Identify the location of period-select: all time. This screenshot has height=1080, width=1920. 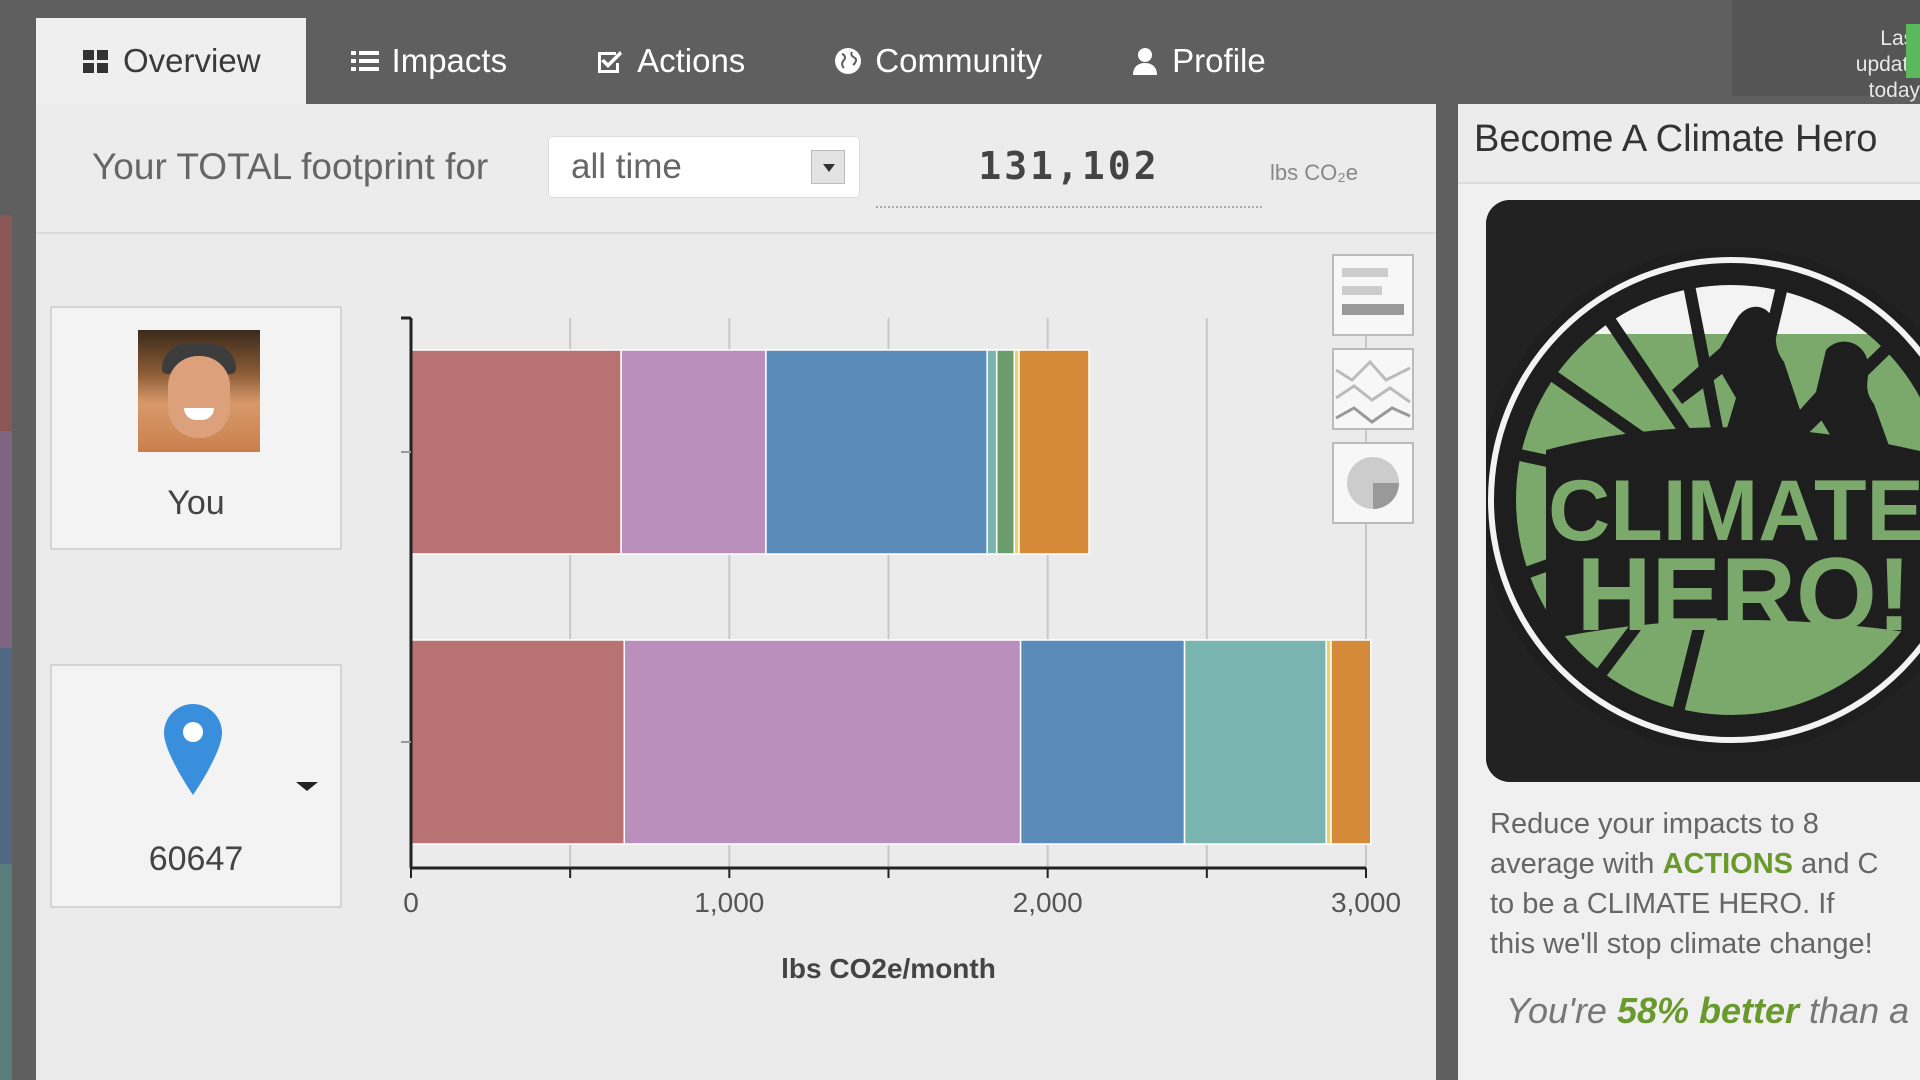
(704, 167).